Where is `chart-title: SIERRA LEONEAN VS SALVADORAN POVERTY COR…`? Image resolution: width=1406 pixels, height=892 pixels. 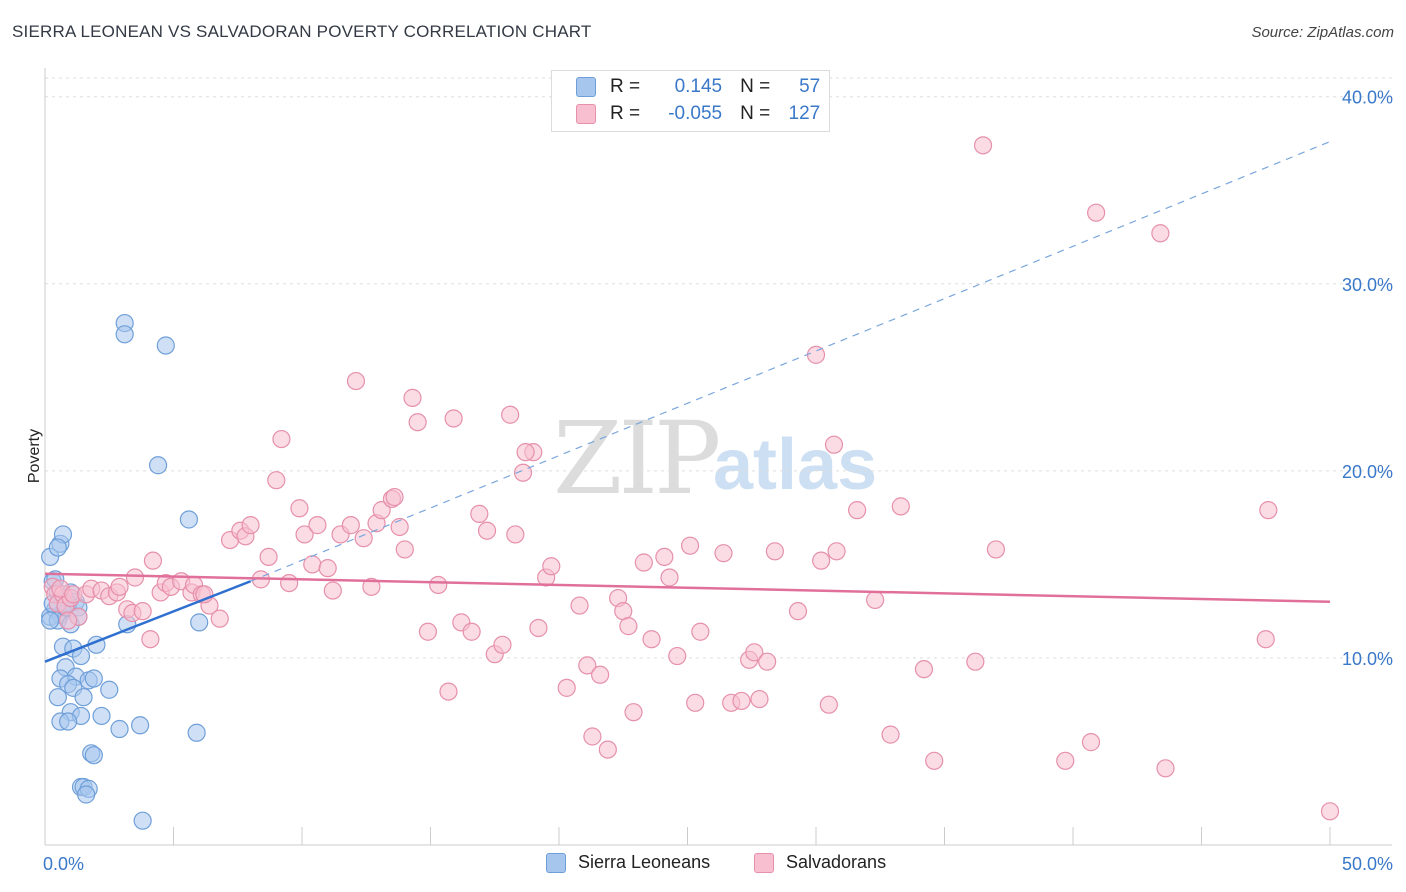 chart-title: SIERRA LEONEAN VS SALVADORAN POVERTY COR… is located at coordinates (302, 31).